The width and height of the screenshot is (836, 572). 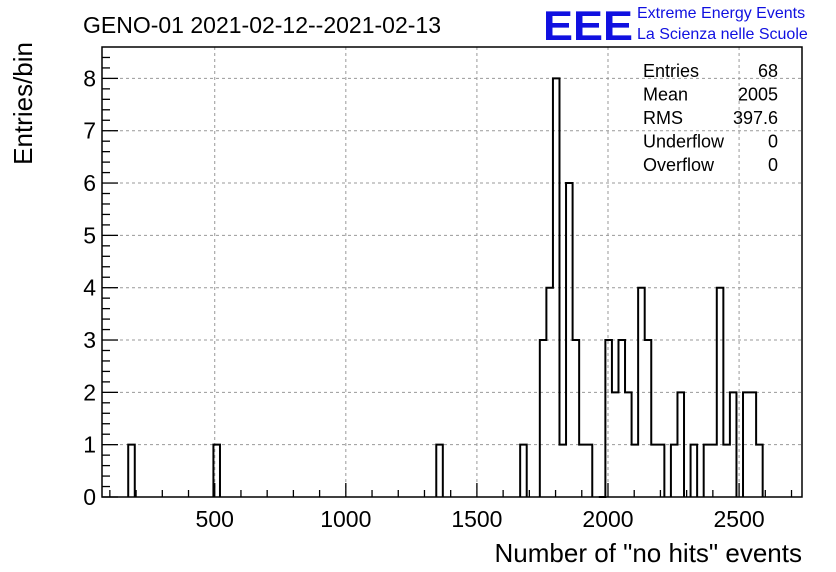 I want to click on stats-label: Underflow, so click(x=684, y=142).